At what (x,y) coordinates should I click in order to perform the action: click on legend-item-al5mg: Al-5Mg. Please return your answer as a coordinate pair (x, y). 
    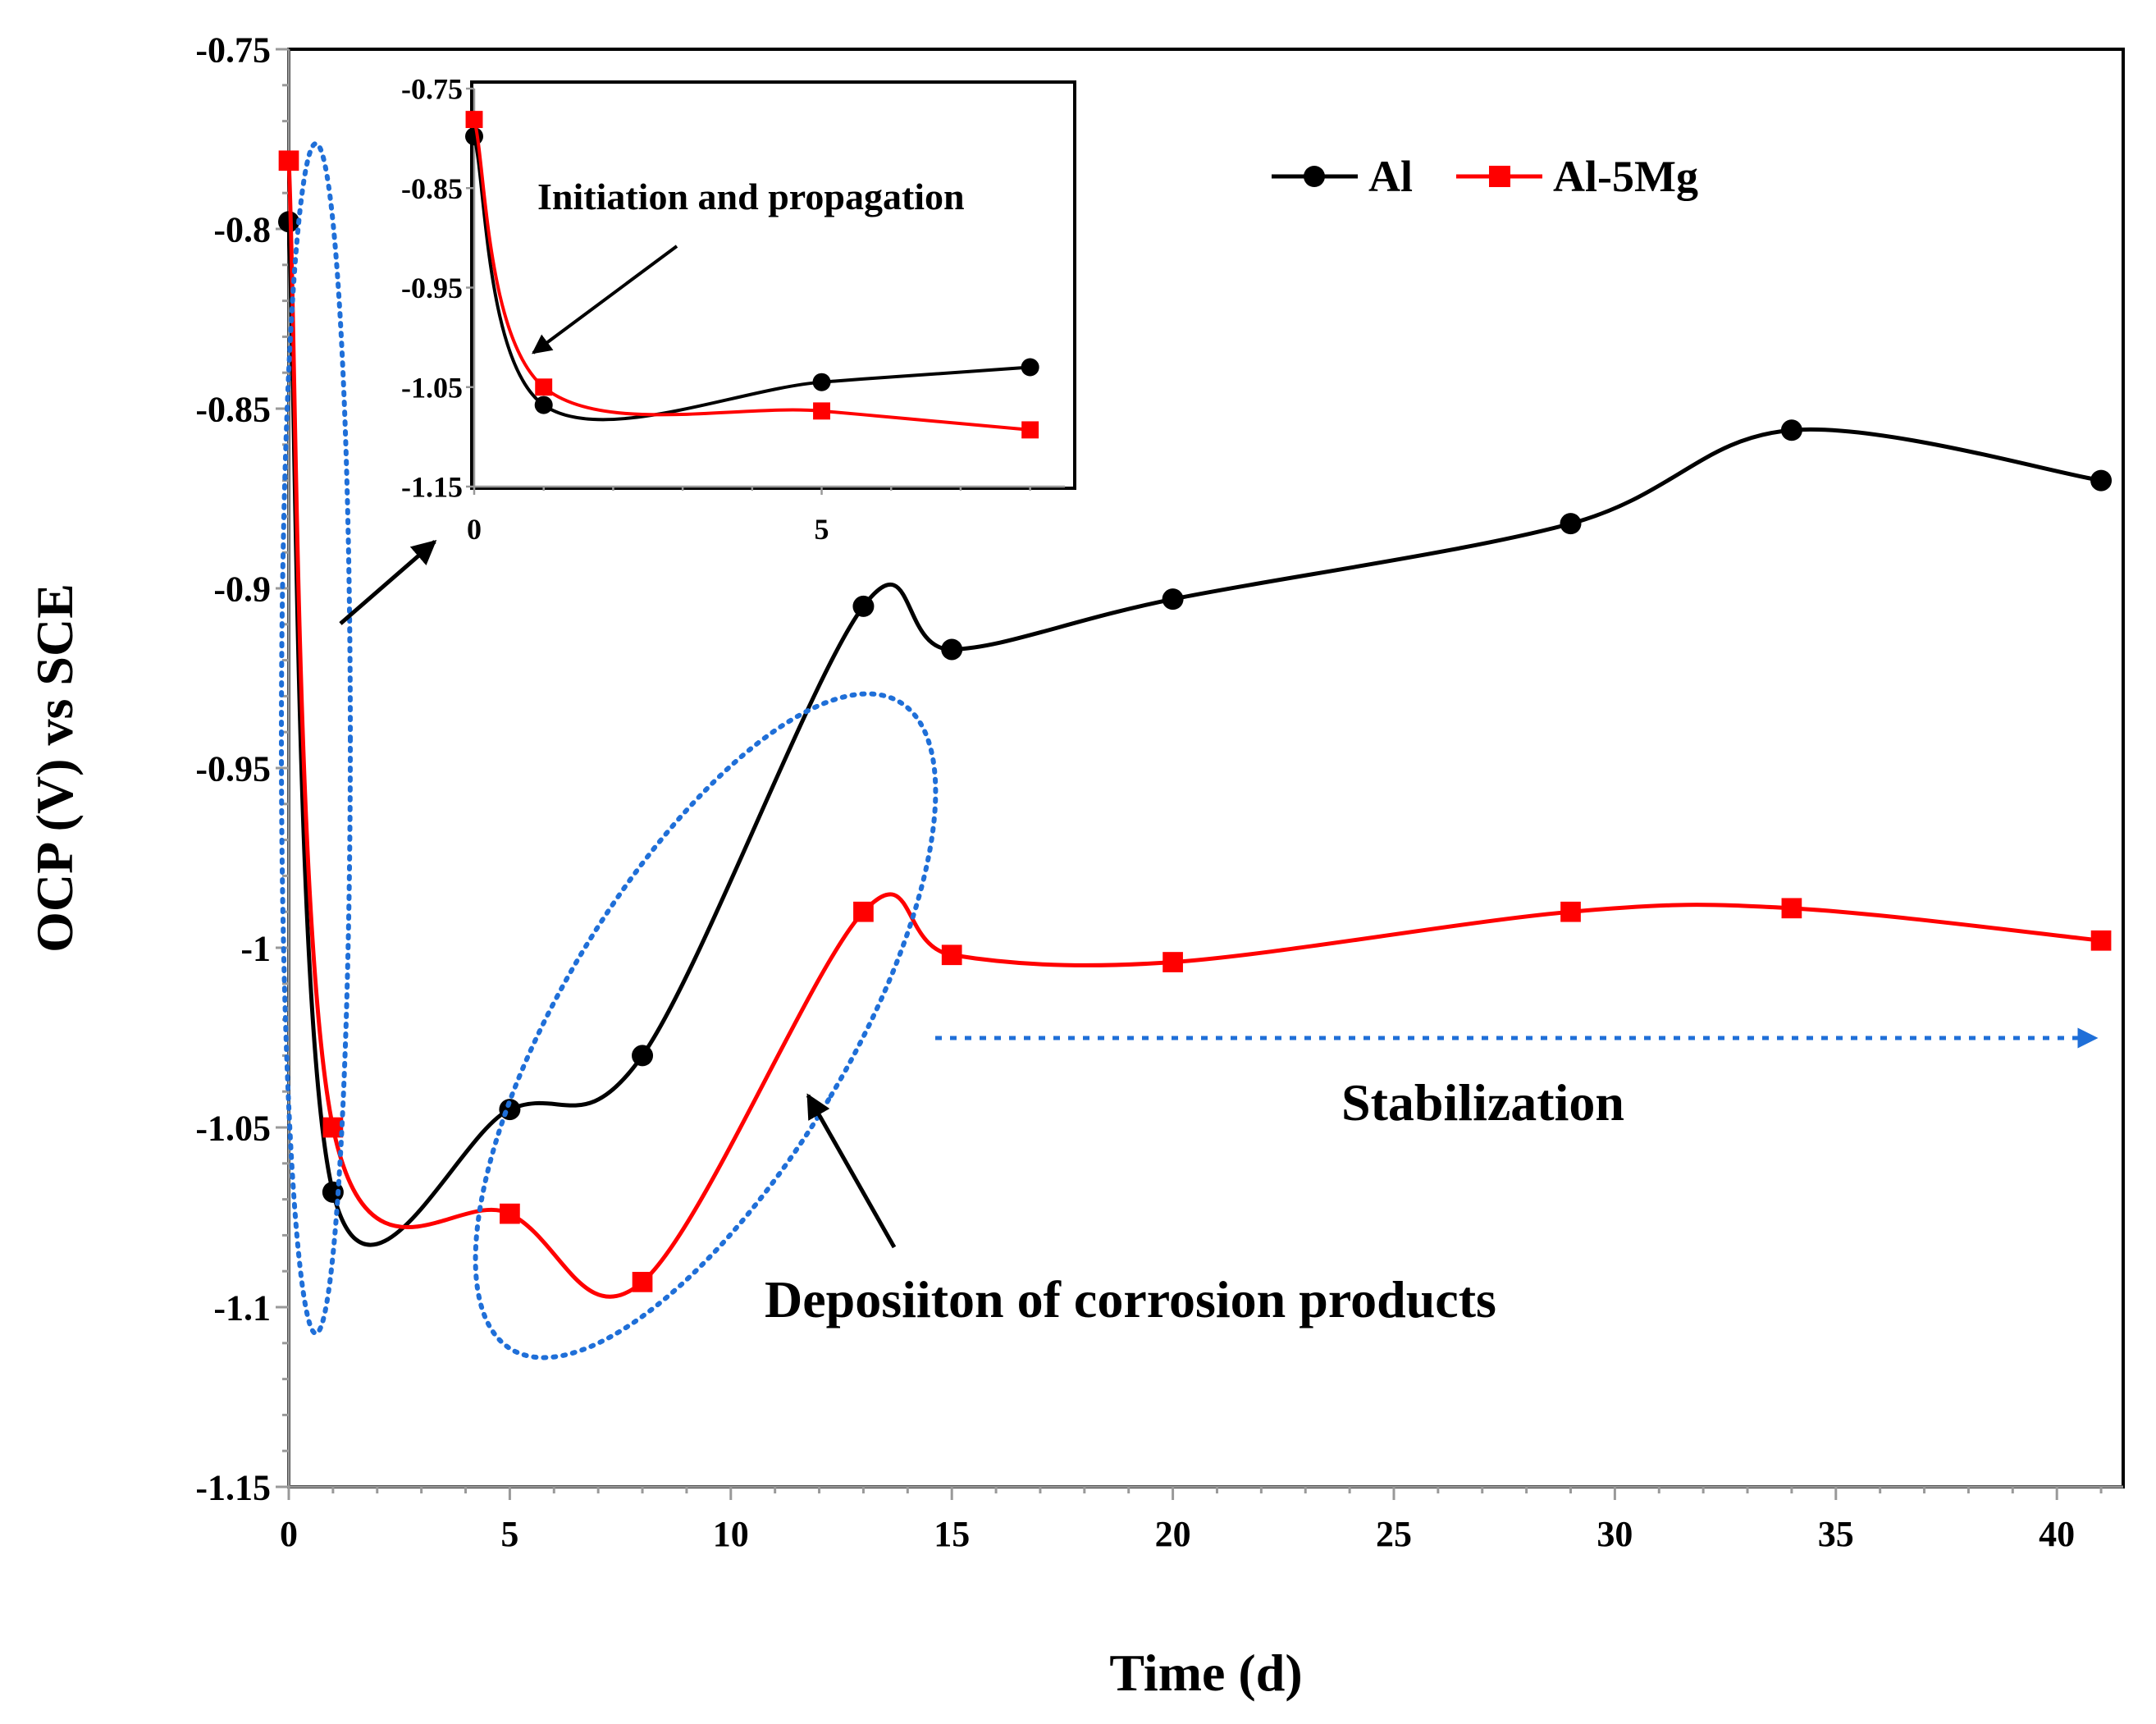
    Looking at the image, I should click on (1577, 176).